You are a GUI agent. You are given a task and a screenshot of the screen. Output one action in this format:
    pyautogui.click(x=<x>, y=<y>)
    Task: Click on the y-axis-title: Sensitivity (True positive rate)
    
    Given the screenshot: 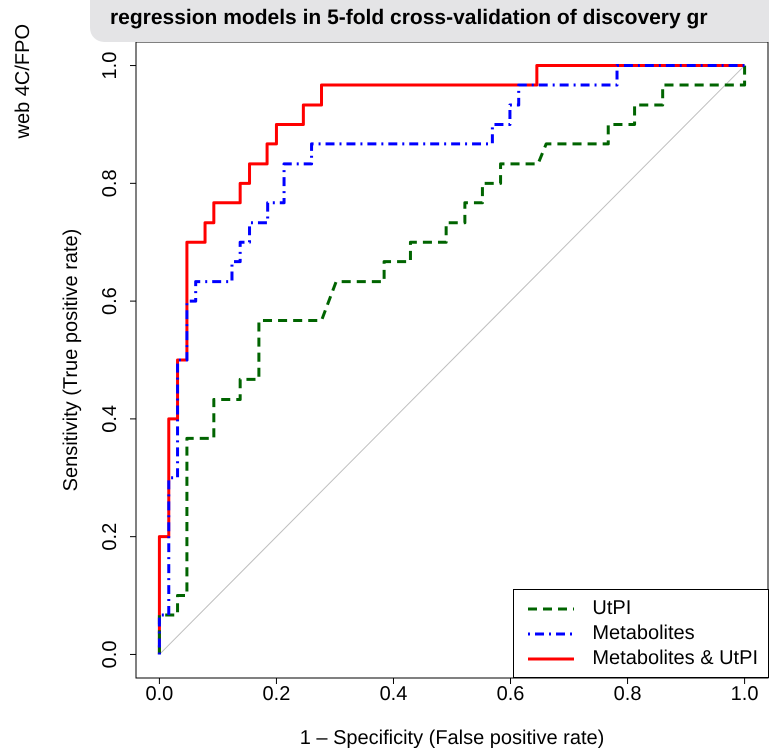 What is the action you would take?
    pyautogui.click(x=71, y=360)
    